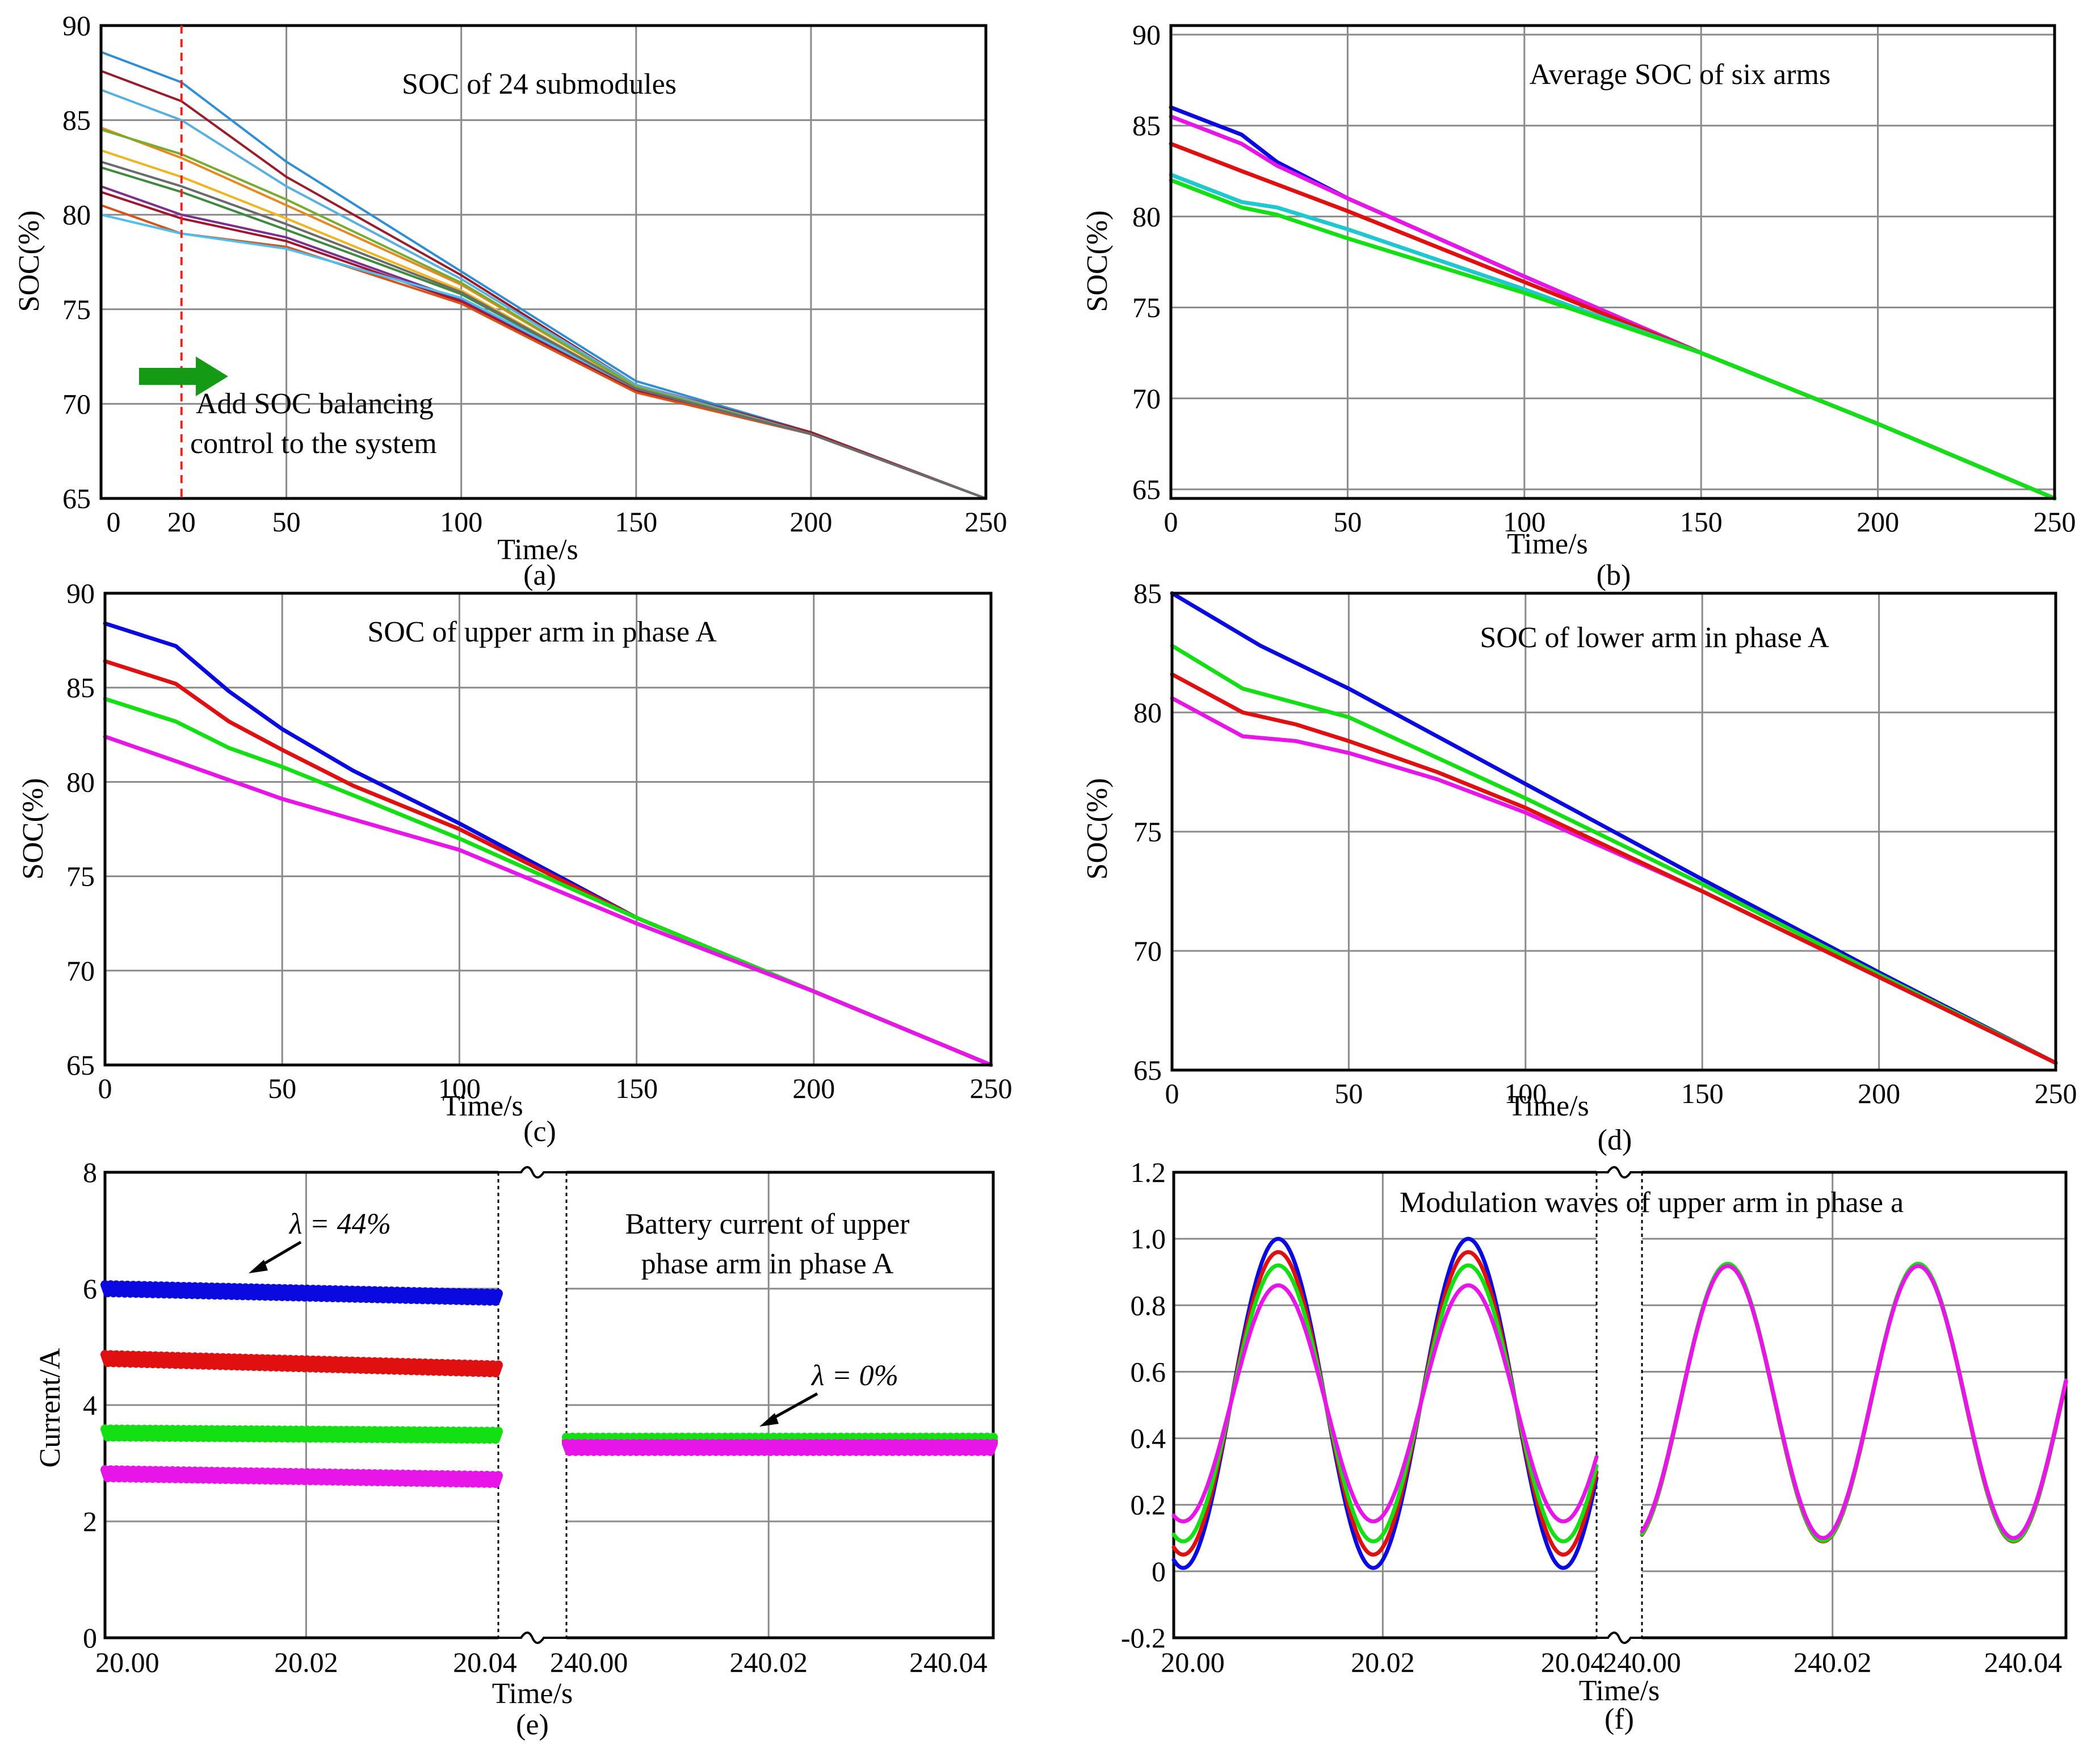  Describe the element at coordinates (183, 376) in the screenshot. I see `green-arrow-icon` at that location.